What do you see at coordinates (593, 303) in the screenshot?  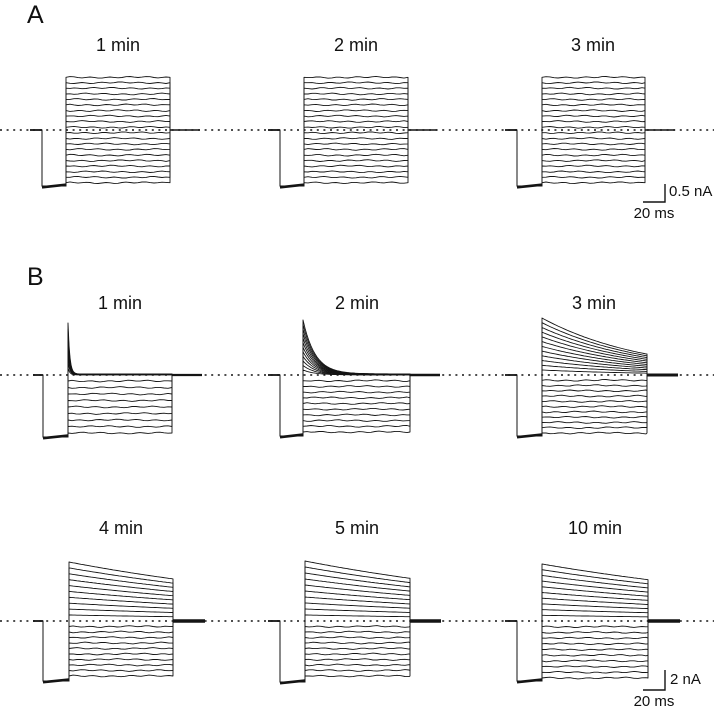 I see `trace-label-b-3min: 3 min` at bounding box center [593, 303].